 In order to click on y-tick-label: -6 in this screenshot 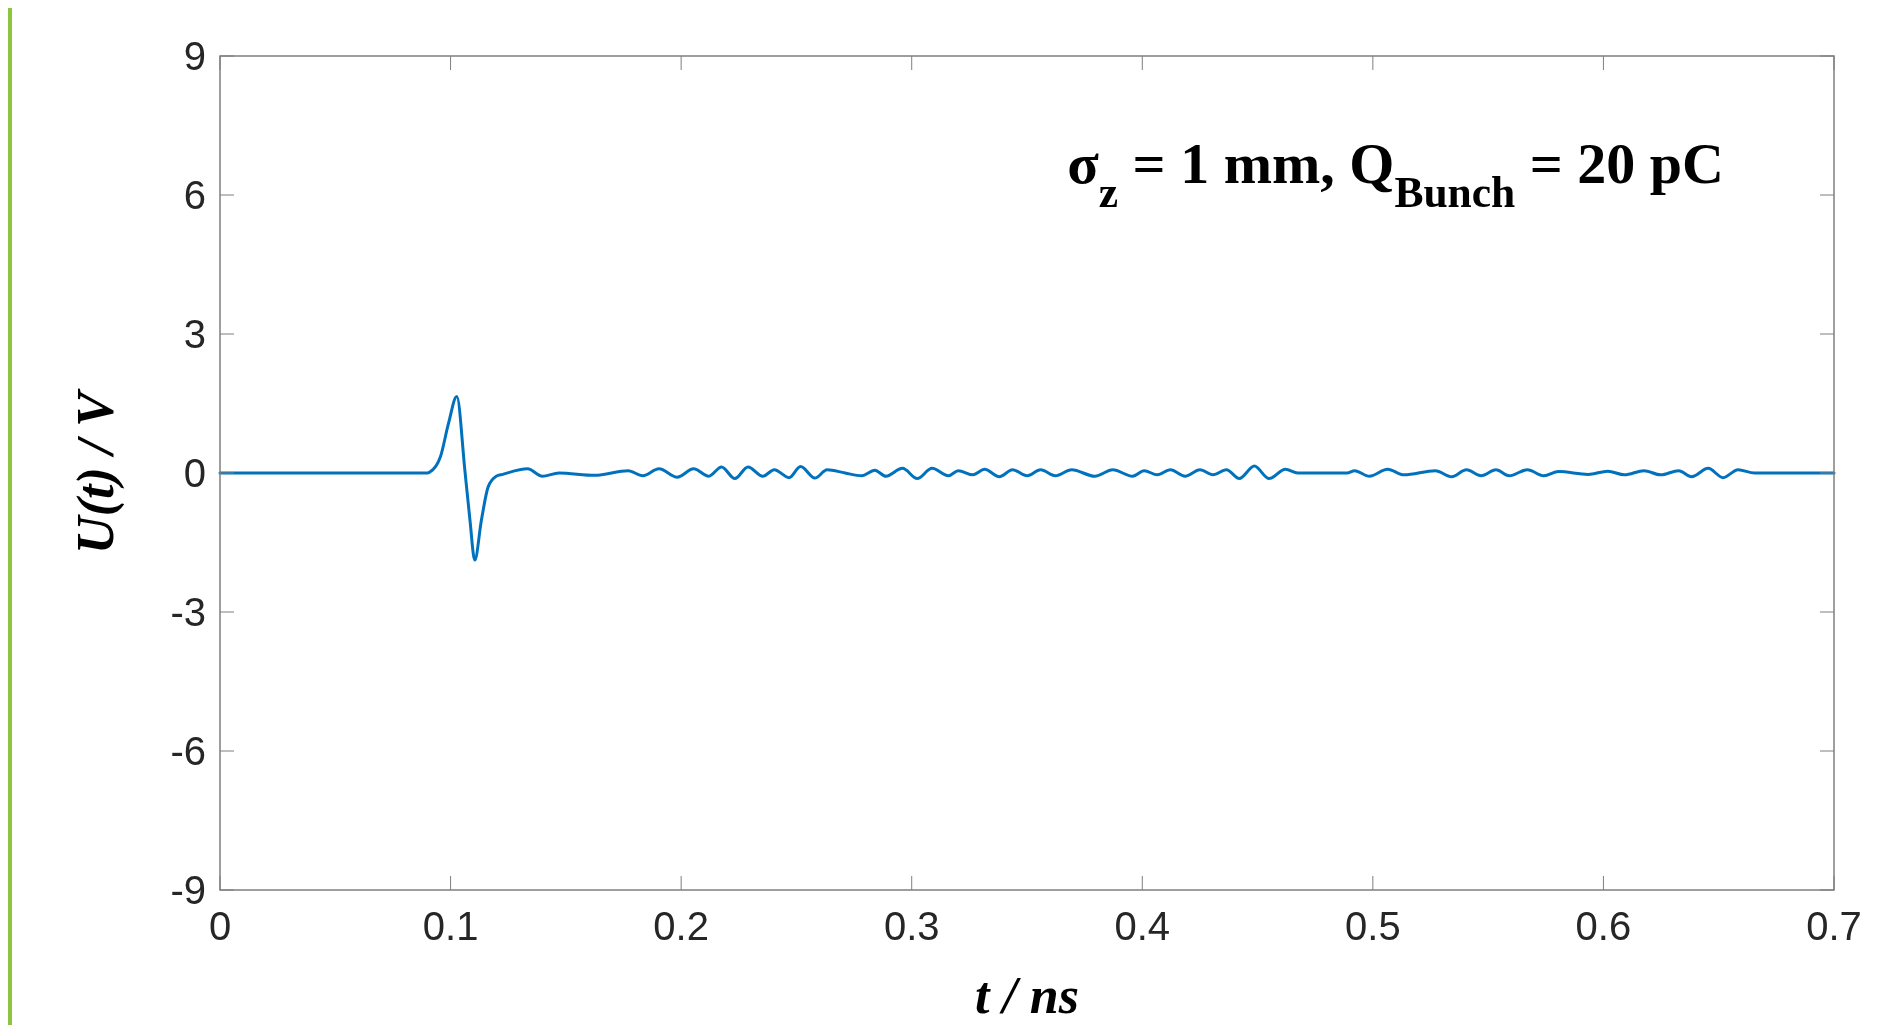, I will do `click(188, 751)`.